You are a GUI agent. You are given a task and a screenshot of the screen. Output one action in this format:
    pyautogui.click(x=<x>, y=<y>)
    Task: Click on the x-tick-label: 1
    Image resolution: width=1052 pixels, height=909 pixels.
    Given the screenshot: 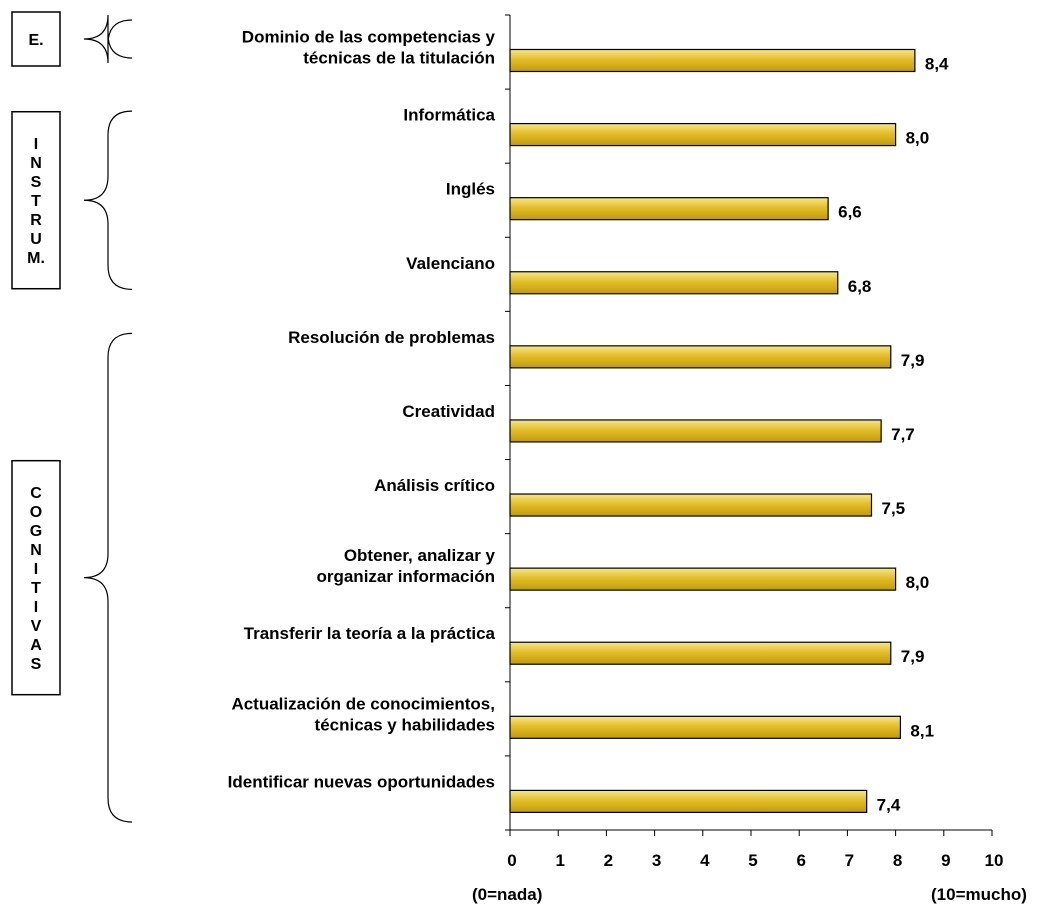 What is the action you would take?
    pyautogui.click(x=559, y=860)
    